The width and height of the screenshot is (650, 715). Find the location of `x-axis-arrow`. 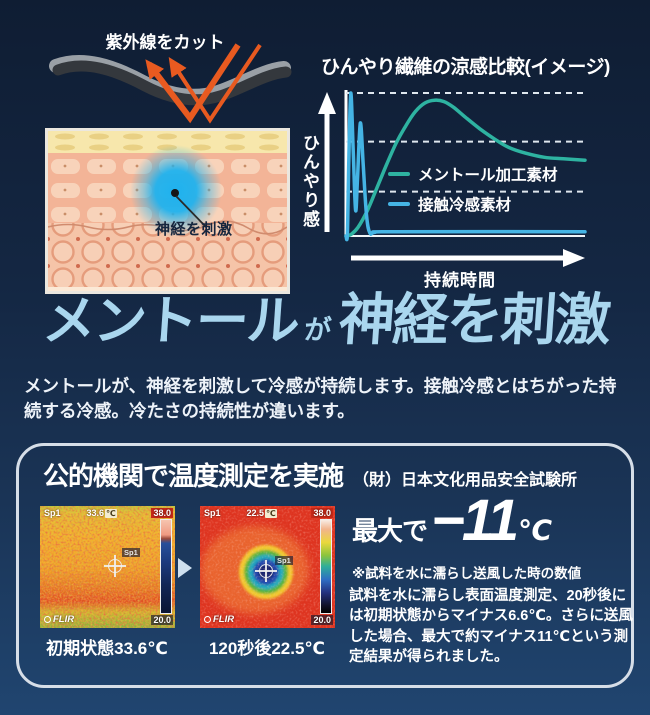

x-axis-arrow is located at coordinates (468, 258).